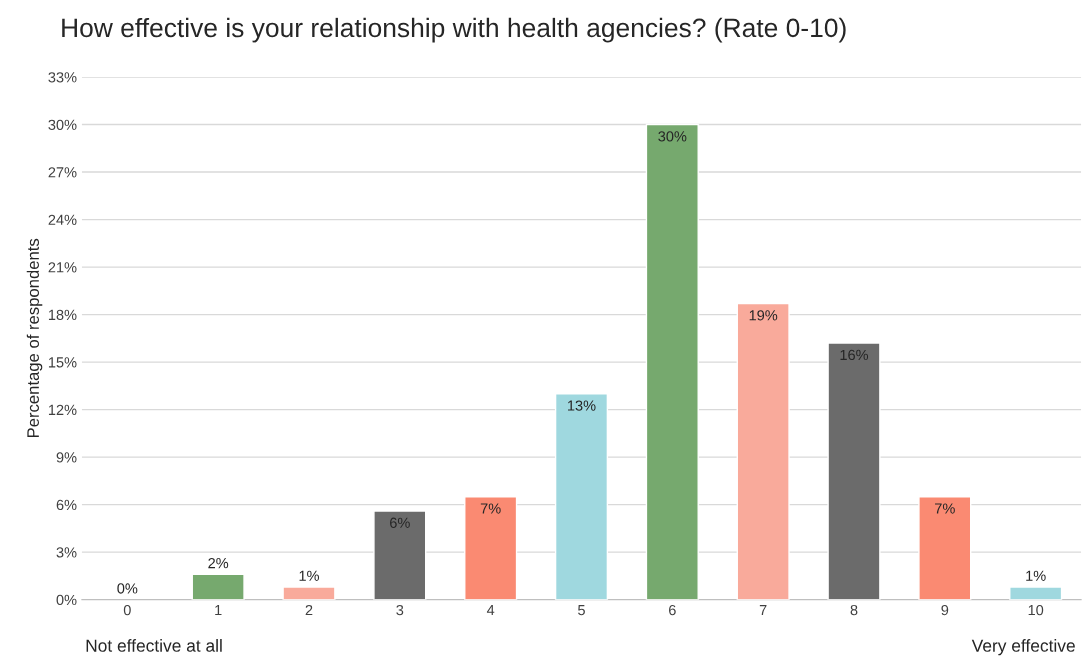 Image resolution: width=1092 pixels, height=670 pixels. I want to click on x-tick-label: 3, so click(400, 610).